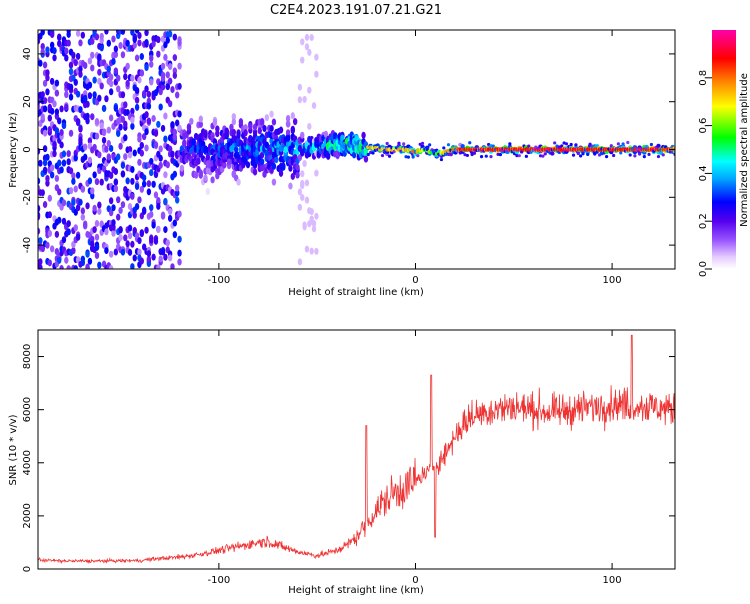 The height and width of the screenshot is (604, 750). I want to click on figure-title: C2E4.2023.191.07.21.G21, so click(356, 10).